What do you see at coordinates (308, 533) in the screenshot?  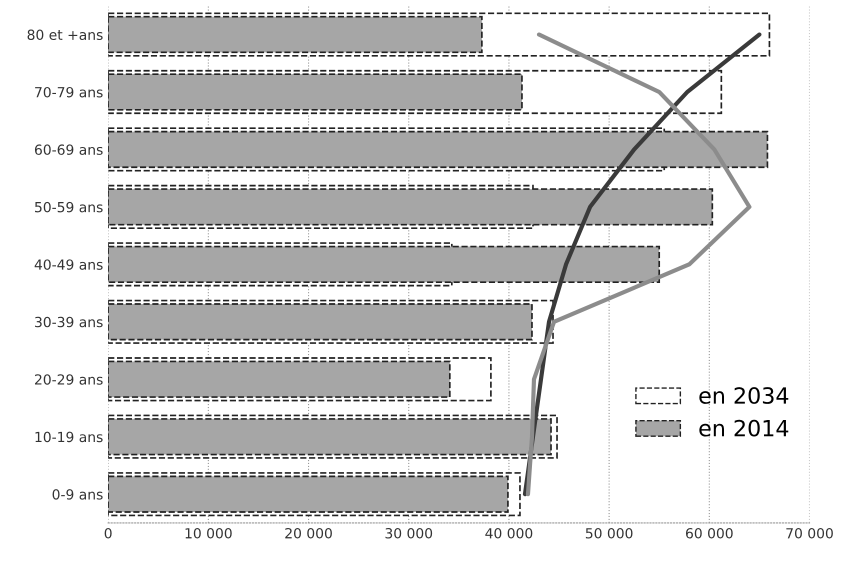 I see `x-tick-label: 20 000` at bounding box center [308, 533].